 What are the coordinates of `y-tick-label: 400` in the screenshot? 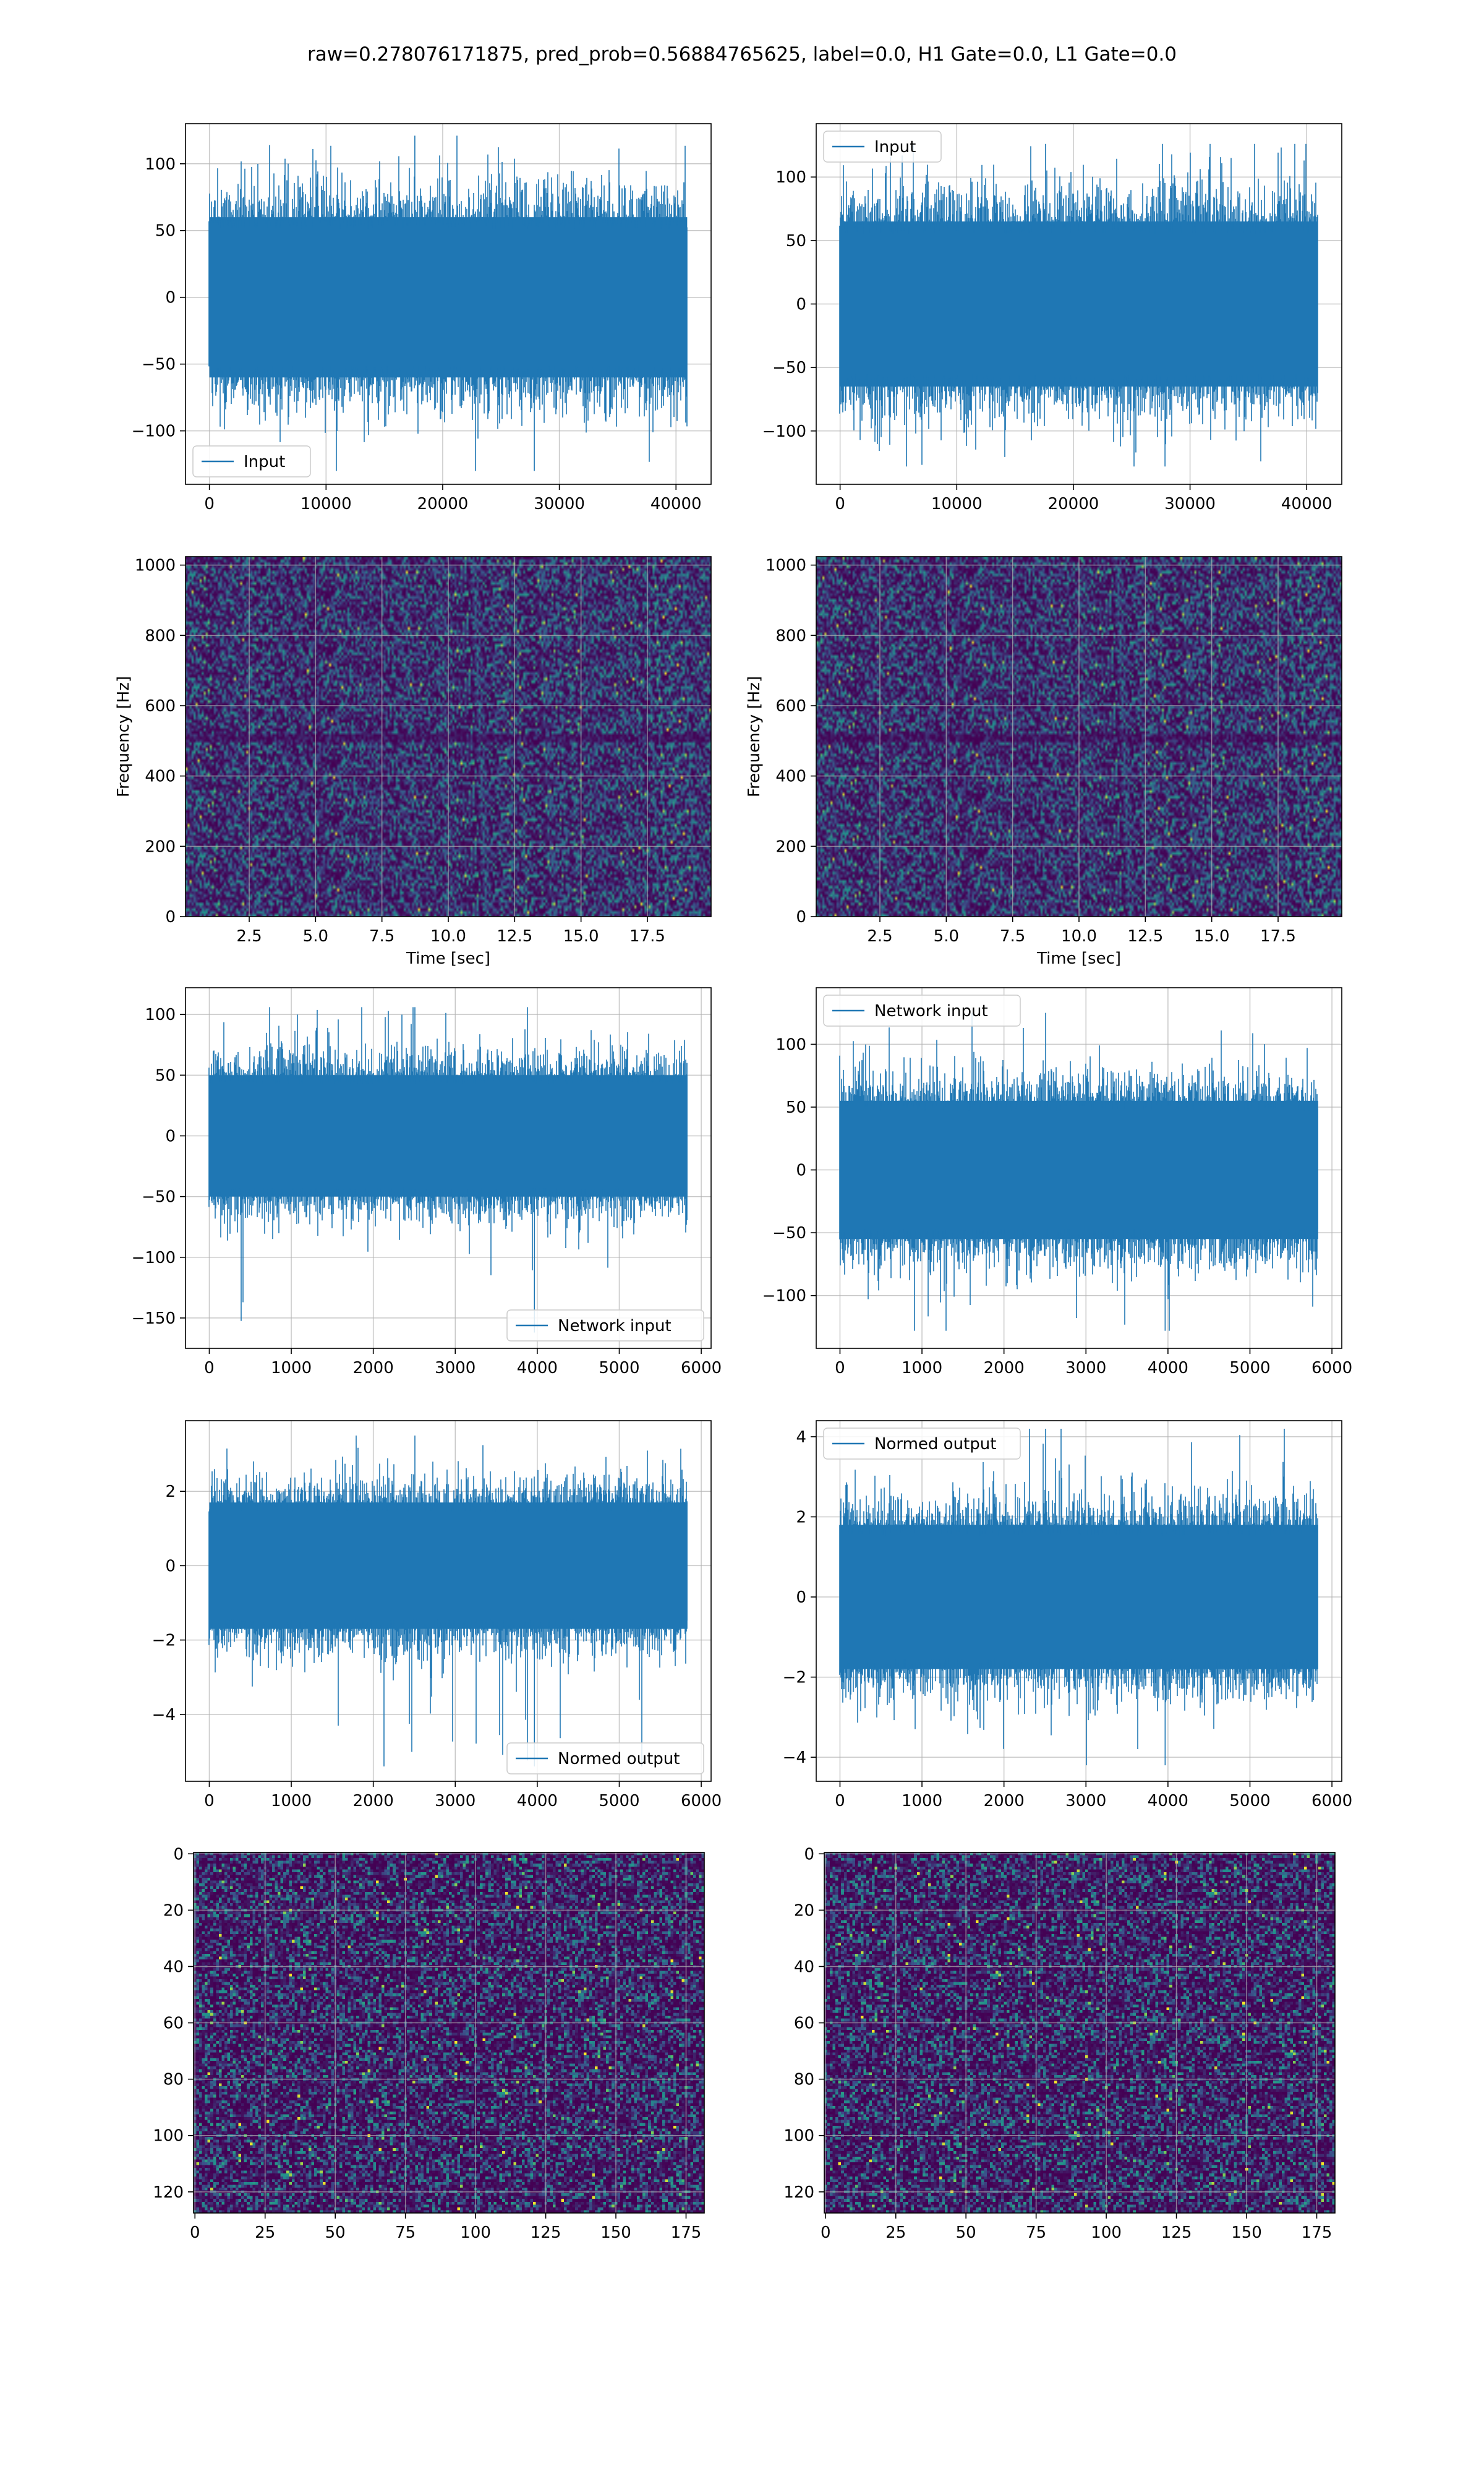 It's located at (790, 777).